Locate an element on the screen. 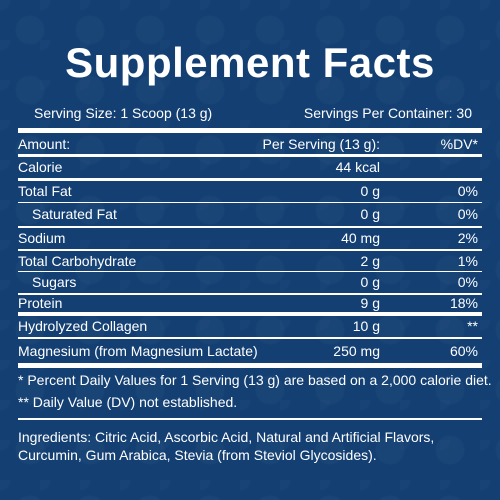  table-row: Total Fat 0 g 0% is located at coordinates (250, 191).